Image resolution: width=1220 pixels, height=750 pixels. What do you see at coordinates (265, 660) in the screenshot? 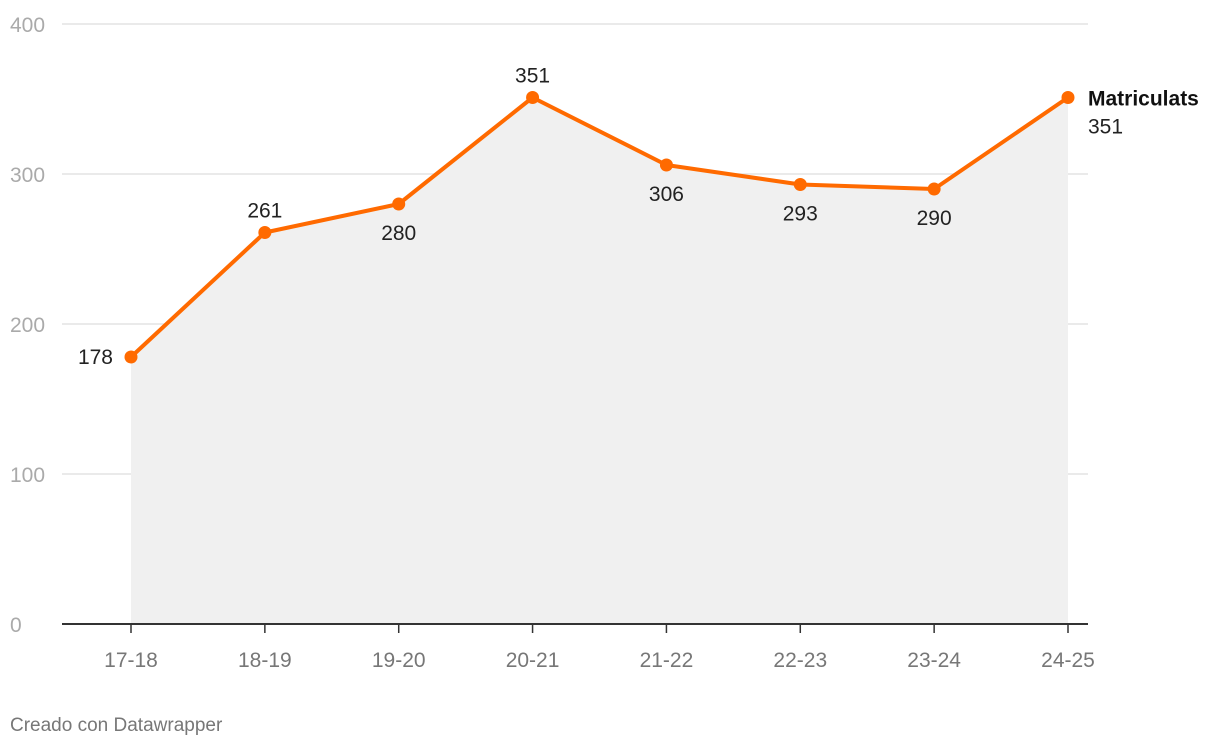
I see `x-tick-label: 18-19` at bounding box center [265, 660].